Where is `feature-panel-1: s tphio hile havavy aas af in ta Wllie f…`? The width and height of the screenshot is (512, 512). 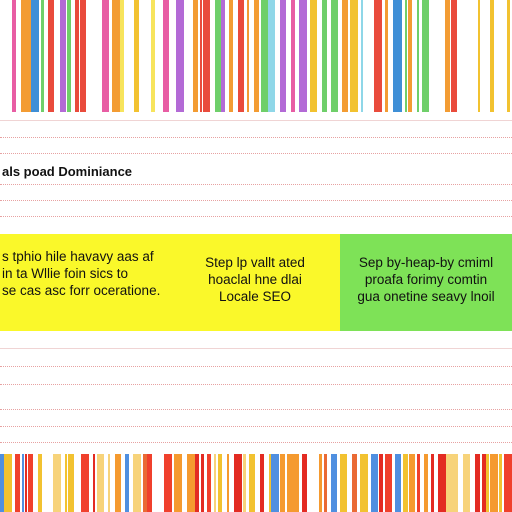 feature-panel-1: s tphio hile havavy aas af in ta Wllie f… is located at coordinates (85, 282).